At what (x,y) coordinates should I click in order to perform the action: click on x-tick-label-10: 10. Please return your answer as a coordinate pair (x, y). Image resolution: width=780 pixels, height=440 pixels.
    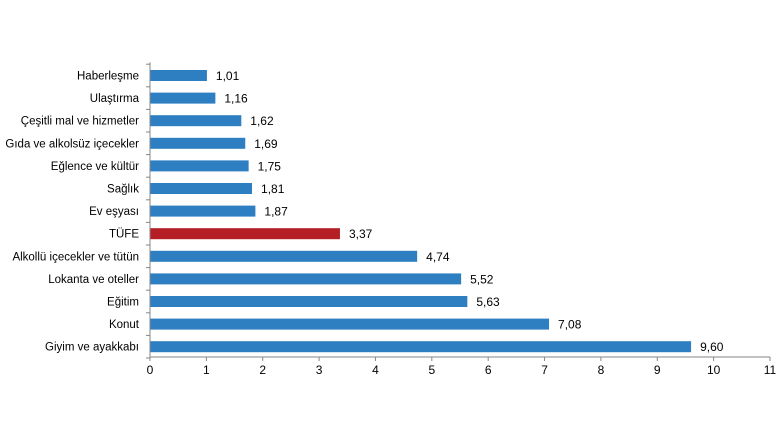
    Looking at the image, I should click on (714, 370).